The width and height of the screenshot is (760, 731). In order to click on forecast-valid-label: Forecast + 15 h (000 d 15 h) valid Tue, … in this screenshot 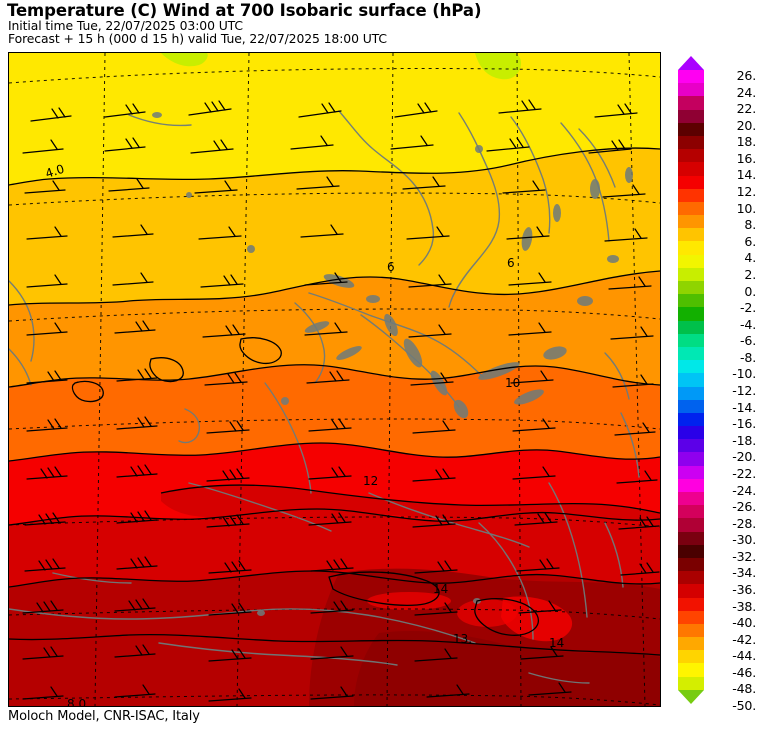, I will do `click(197, 38)`.